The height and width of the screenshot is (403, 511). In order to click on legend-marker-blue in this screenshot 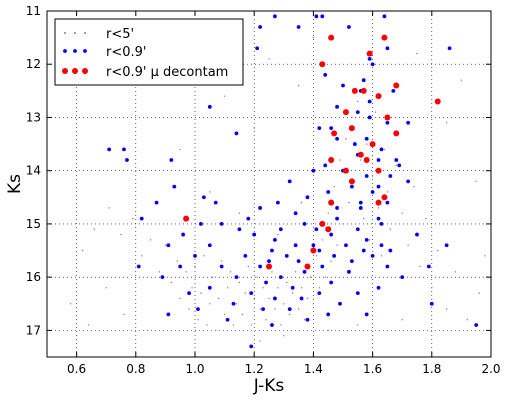, I will do `click(75, 51)`.